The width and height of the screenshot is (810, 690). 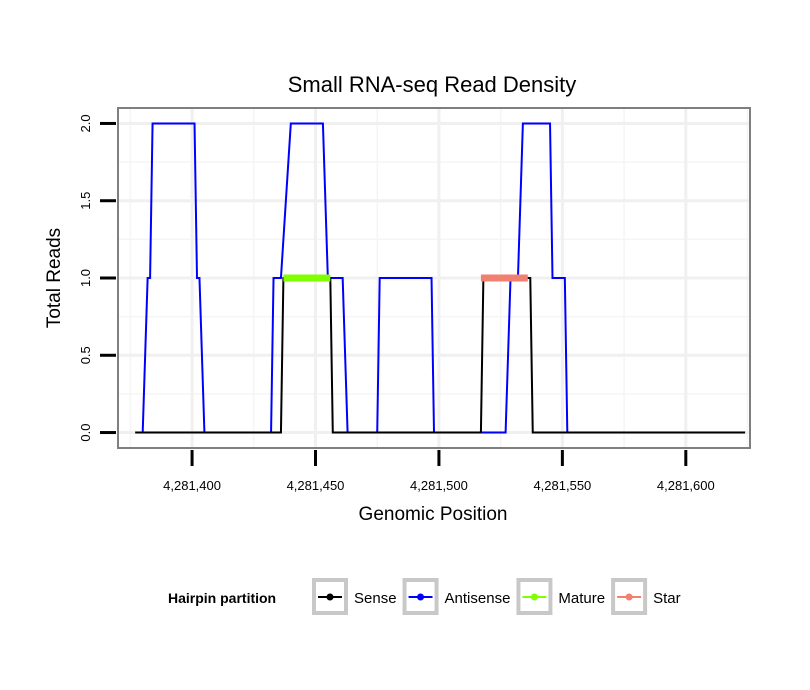 What do you see at coordinates (85, 355) in the screenshot?
I see `y-tick-label: 0.5` at bounding box center [85, 355].